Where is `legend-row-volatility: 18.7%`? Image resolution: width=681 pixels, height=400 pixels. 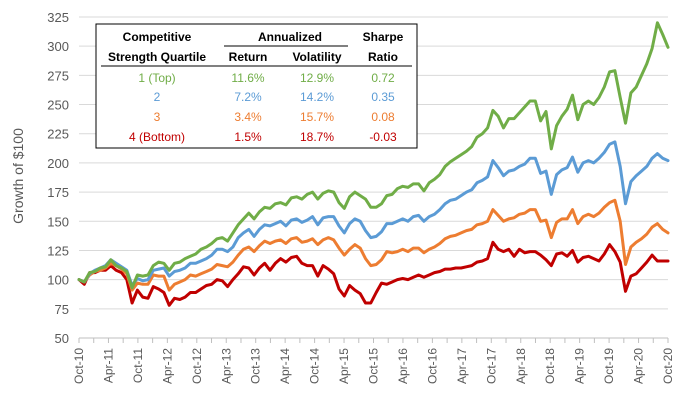 legend-row-volatility: 18.7% is located at coordinates (317, 137).